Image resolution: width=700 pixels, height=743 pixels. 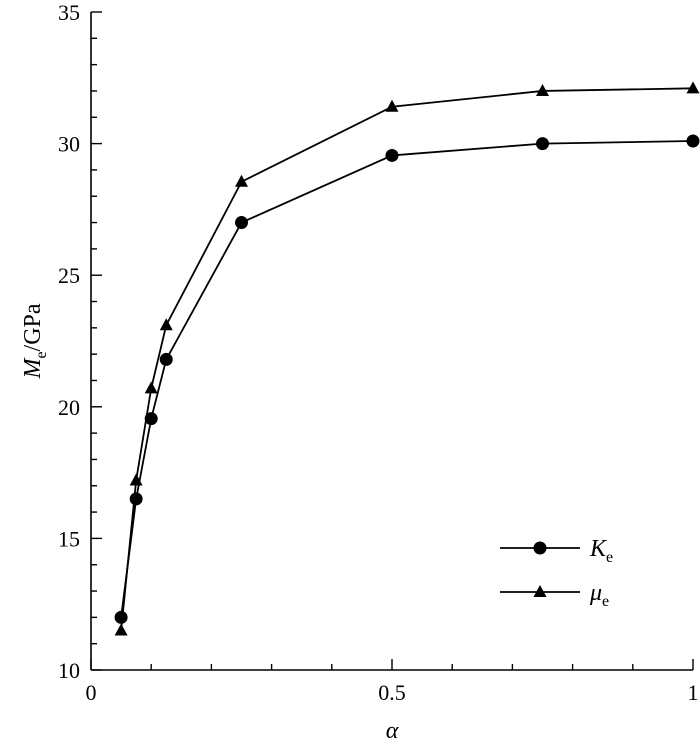 What do you see at coordinates (540, 548) in the screenshot?
I see `legend-marker-ke` at bounding box center [540, 548].